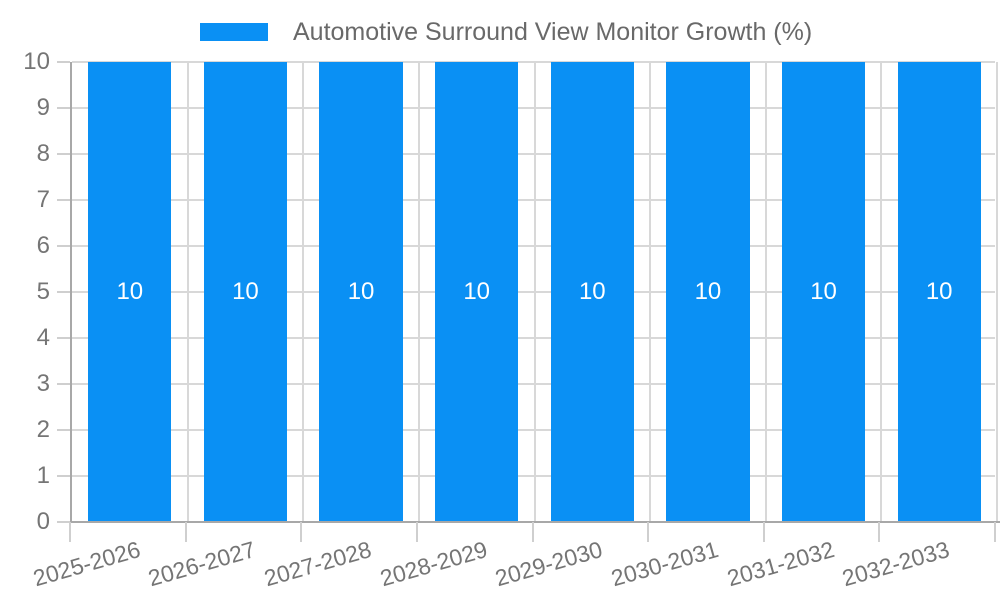  Describe the element at coordinates (86, 564) in the screenshot. I see `x-tick-label: 2025-2026` at that location.